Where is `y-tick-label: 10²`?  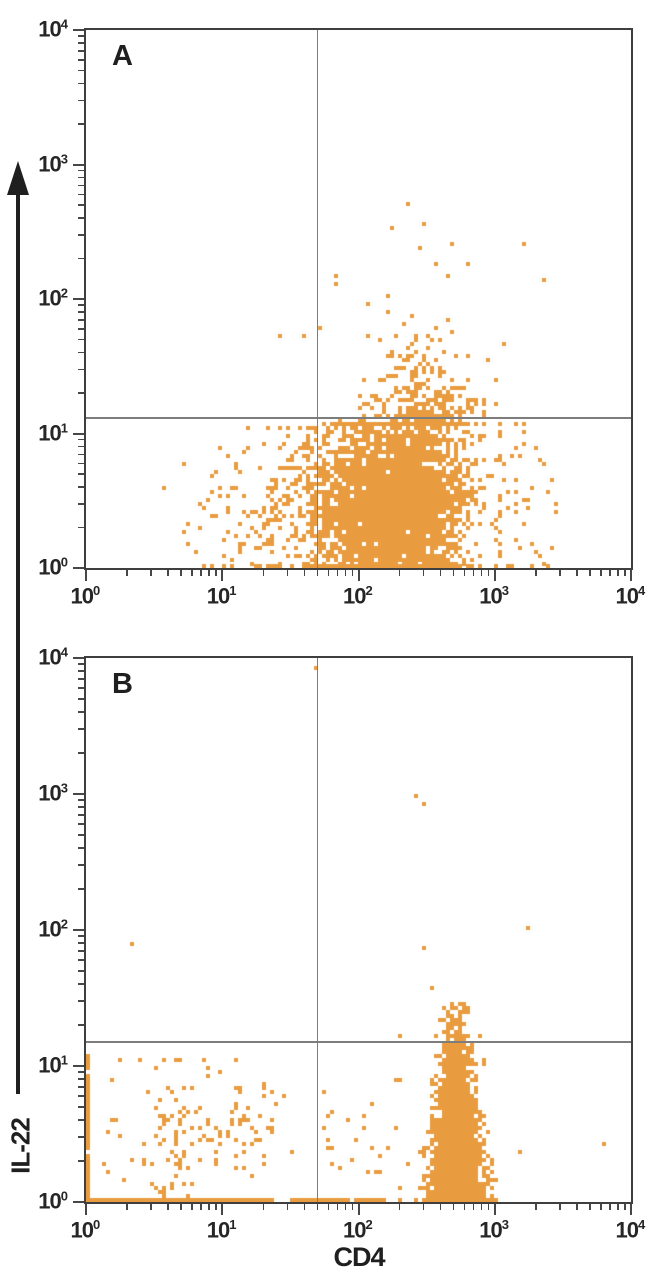 y-tick-label: 10² is located at coordinates (53, 929).